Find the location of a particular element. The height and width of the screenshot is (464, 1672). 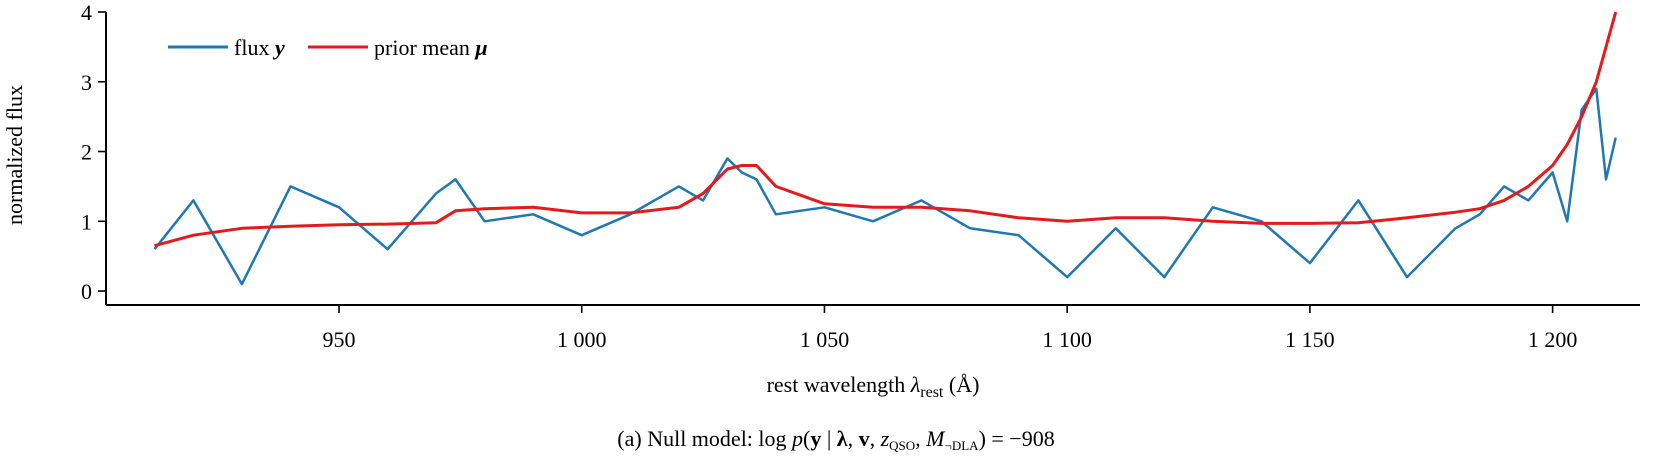

y-tick-label: 4 is located at coordinates (86, 12).